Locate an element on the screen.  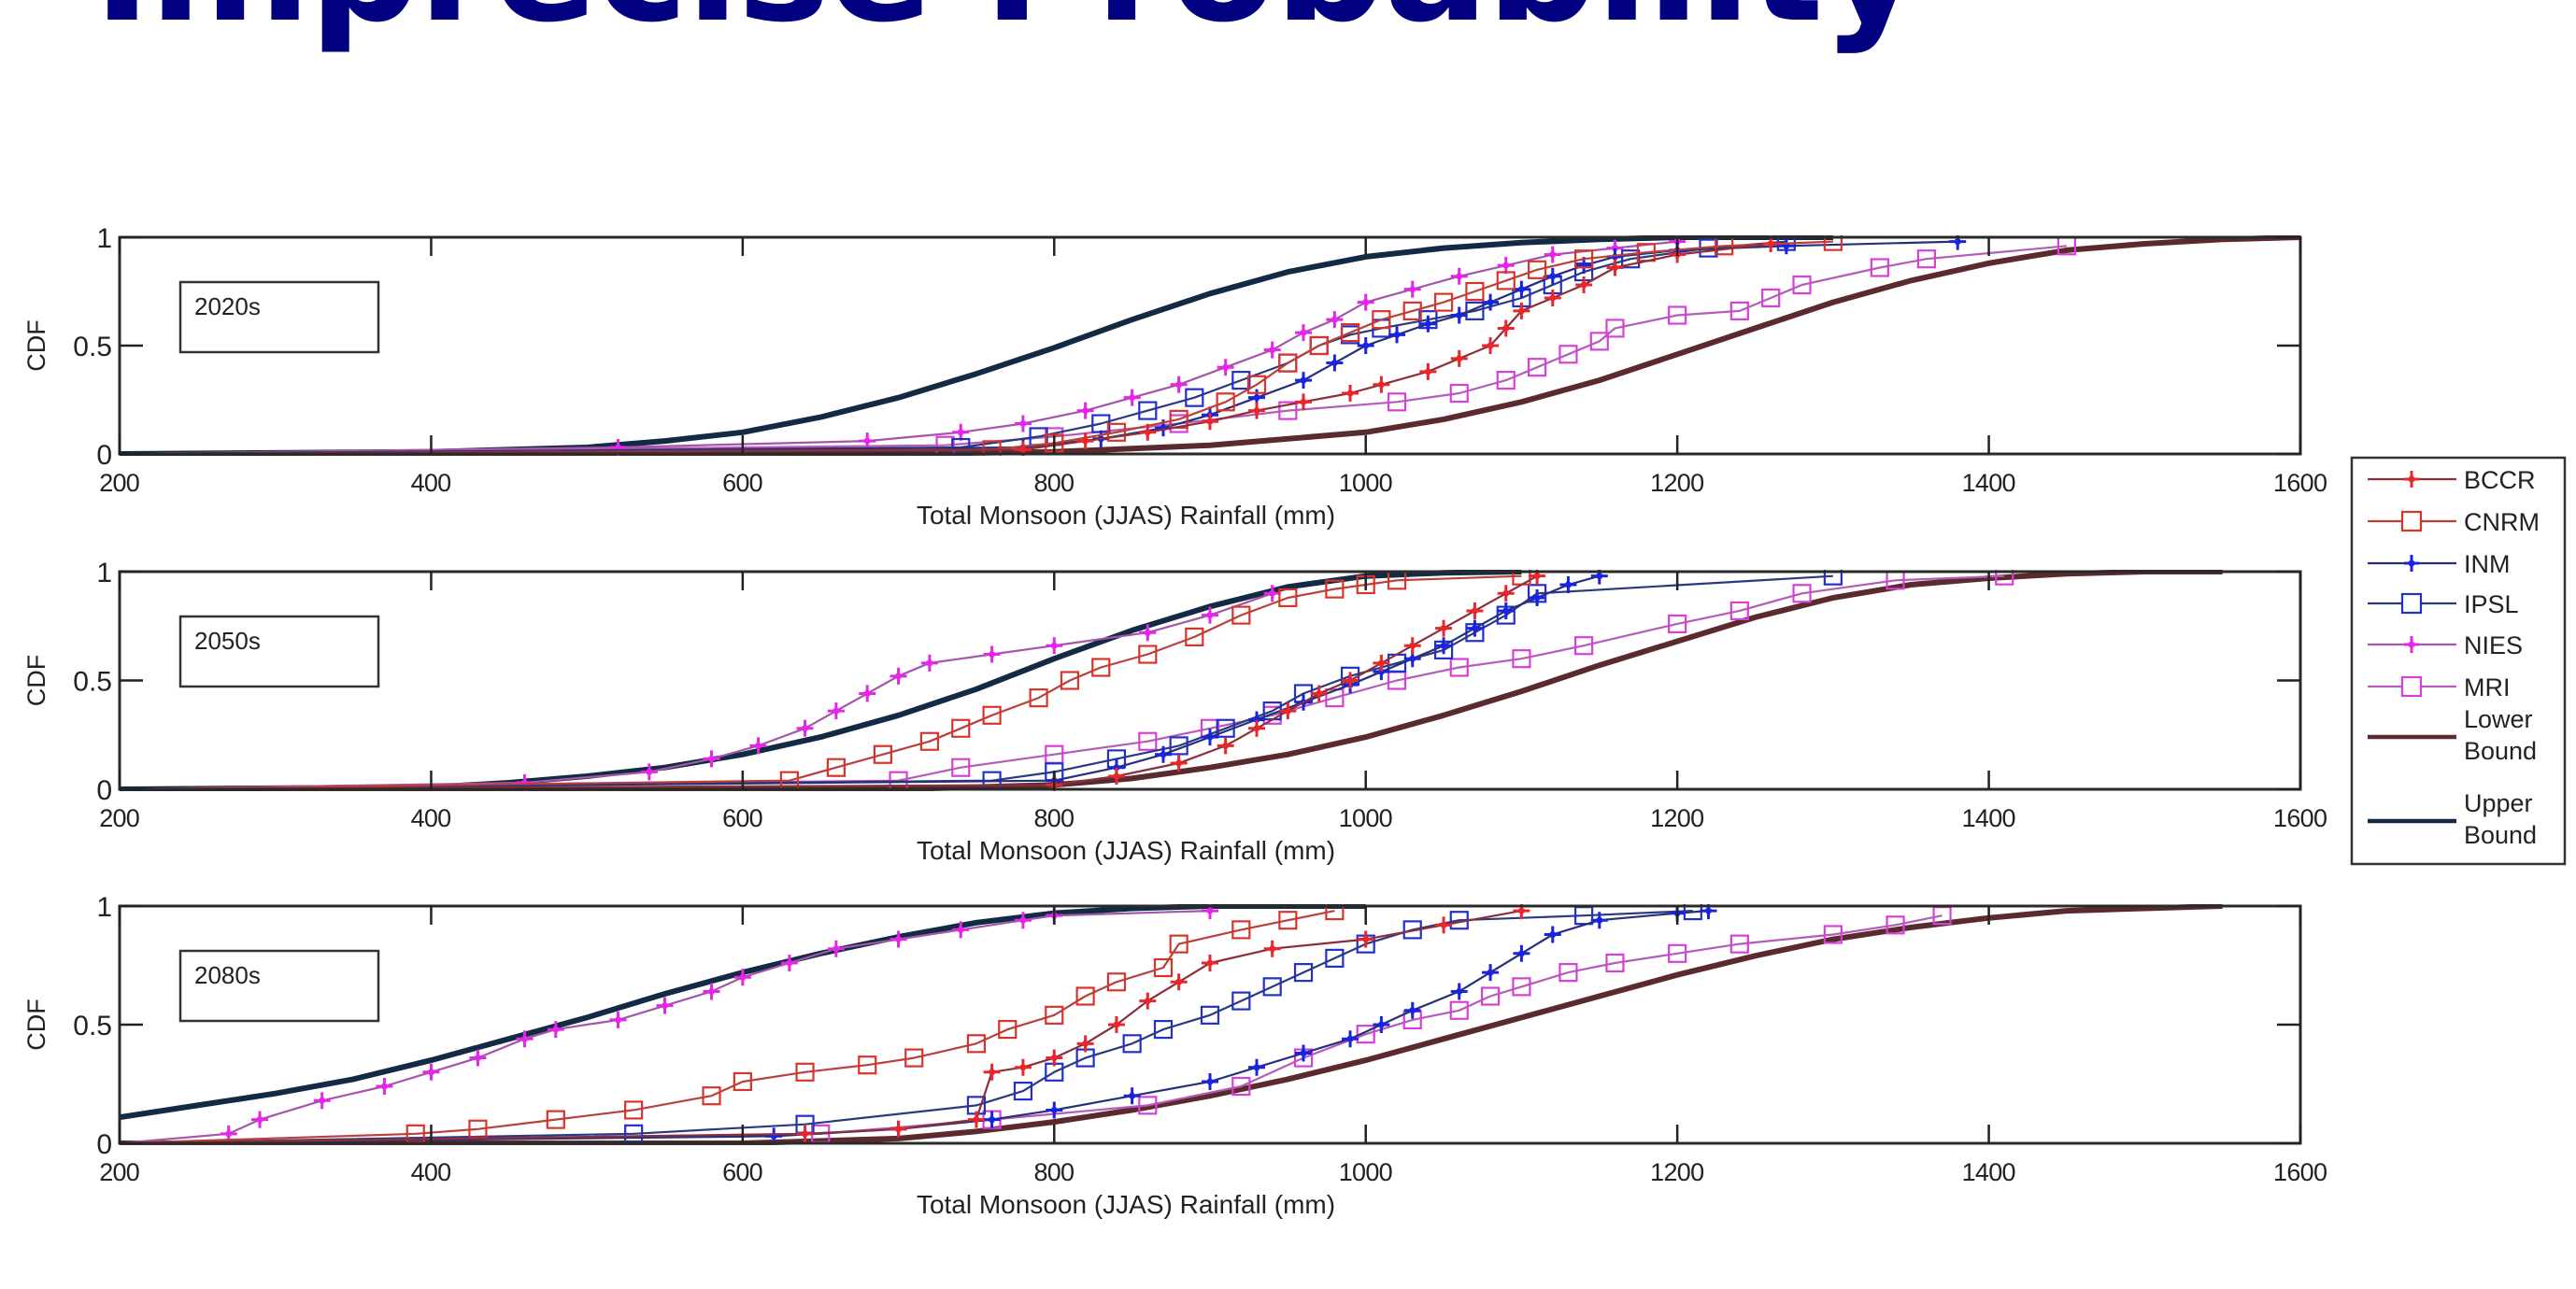
legend-item-bccr: BCCR is located at coordinates (2452, 480).